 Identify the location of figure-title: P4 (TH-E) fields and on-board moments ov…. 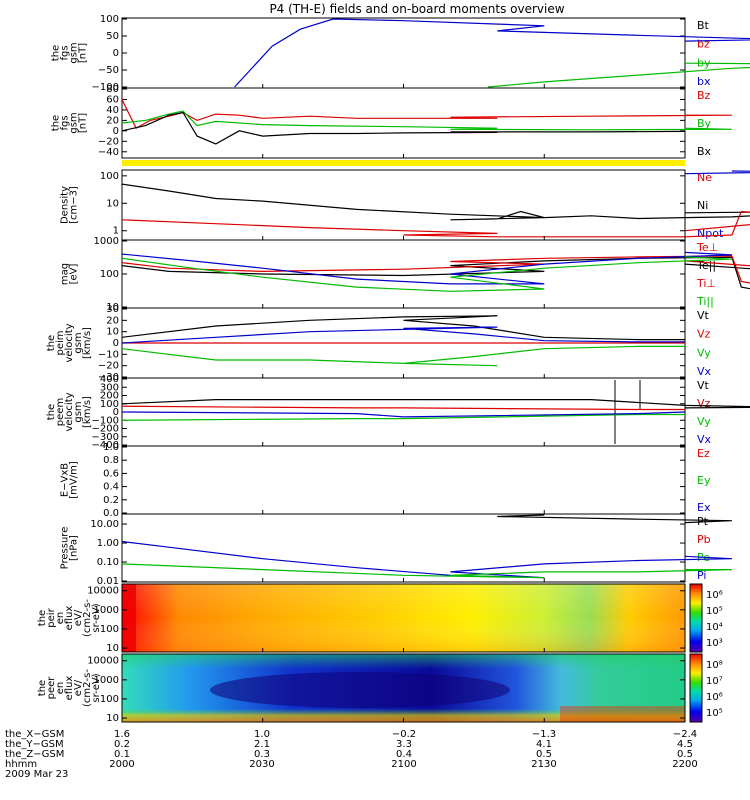
(416, 9).